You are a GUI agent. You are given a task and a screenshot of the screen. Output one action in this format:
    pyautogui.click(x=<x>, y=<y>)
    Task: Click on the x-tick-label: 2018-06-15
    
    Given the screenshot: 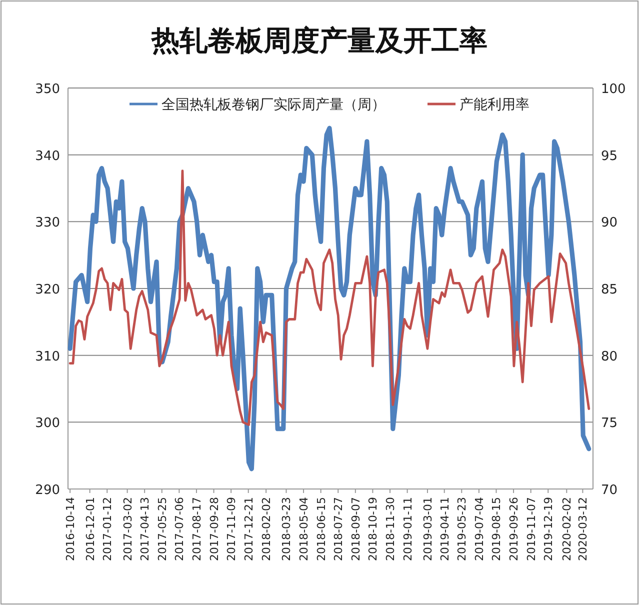 What is the action you would take?
    pyautogui.click(x=321, y=529)
    